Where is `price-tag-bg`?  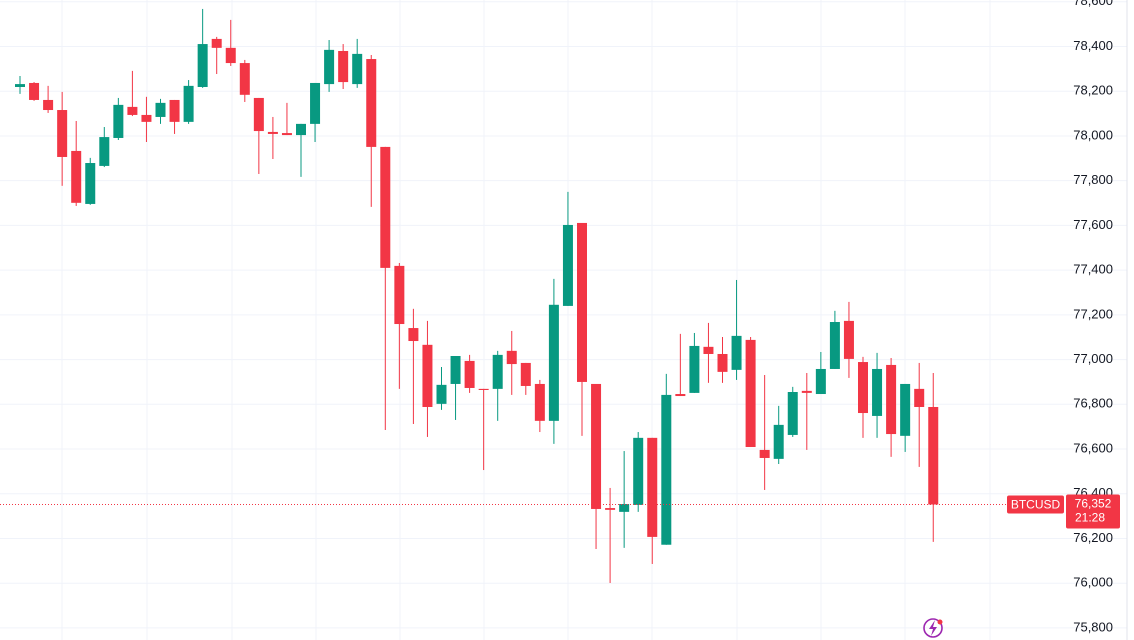
price-tag-bg is located at coordinates (1093, 511).